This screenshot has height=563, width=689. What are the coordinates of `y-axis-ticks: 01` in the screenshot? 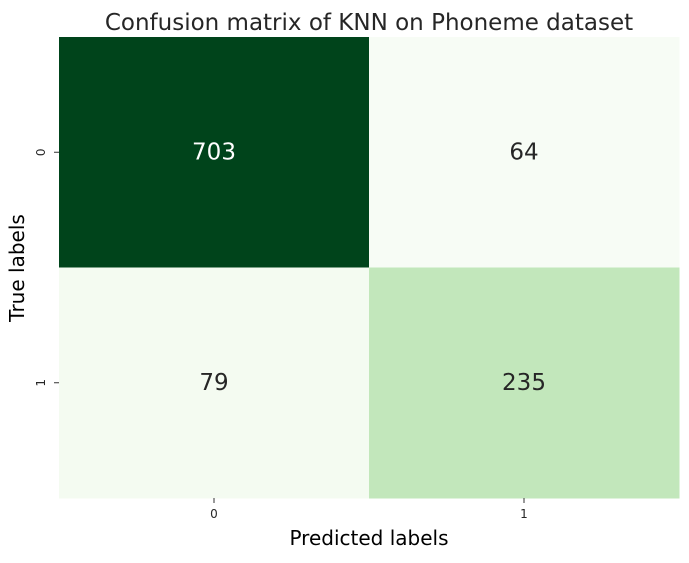 It's located at (46, 267).